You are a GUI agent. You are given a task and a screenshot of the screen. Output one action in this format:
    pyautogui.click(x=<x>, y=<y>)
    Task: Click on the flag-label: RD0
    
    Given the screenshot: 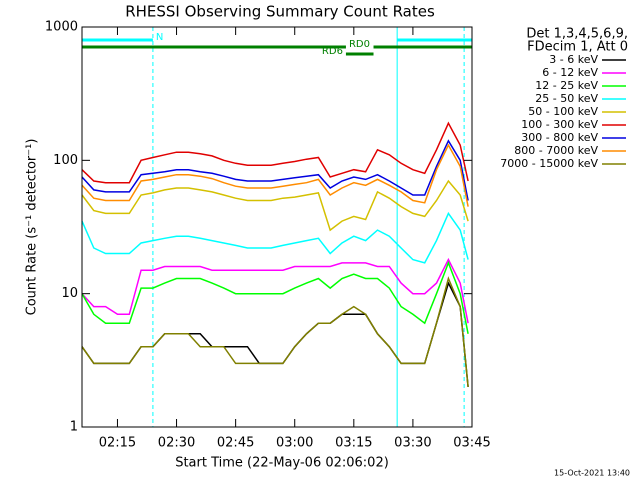 What is the action you would take?
    pyautogui.click(x=359, y=44)
    